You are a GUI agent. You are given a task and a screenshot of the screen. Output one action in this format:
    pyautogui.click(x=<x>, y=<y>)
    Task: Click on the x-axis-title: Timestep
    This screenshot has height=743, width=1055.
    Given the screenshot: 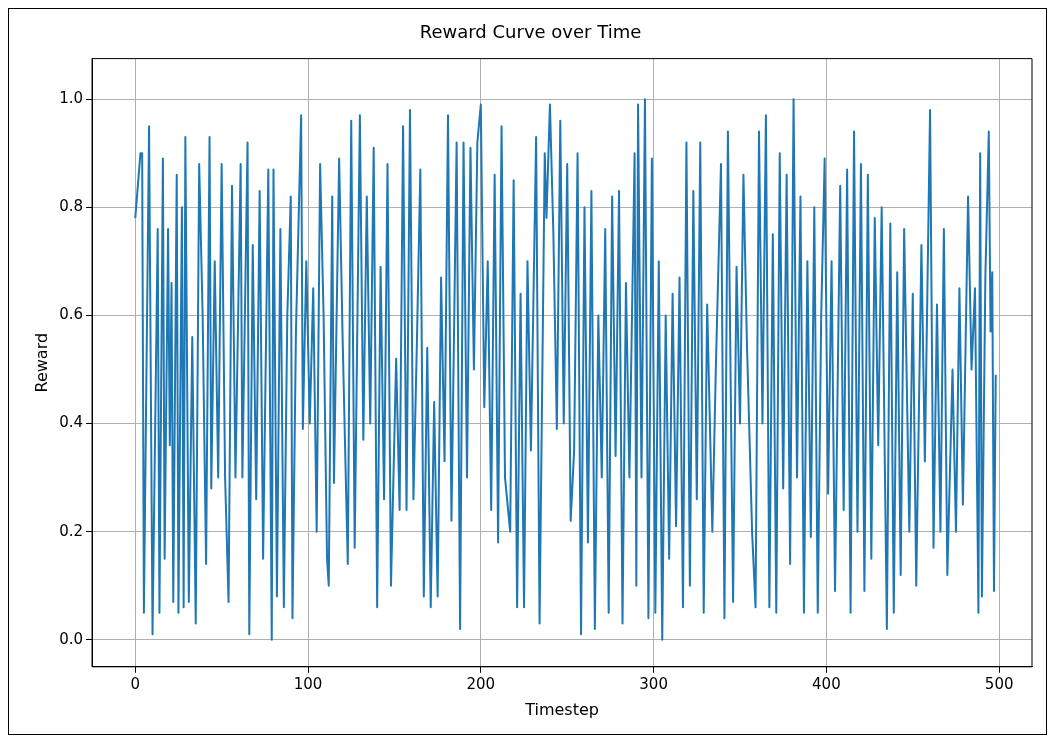 What is the action you would take?
    pyautogui.click(x=561, y=709)
    